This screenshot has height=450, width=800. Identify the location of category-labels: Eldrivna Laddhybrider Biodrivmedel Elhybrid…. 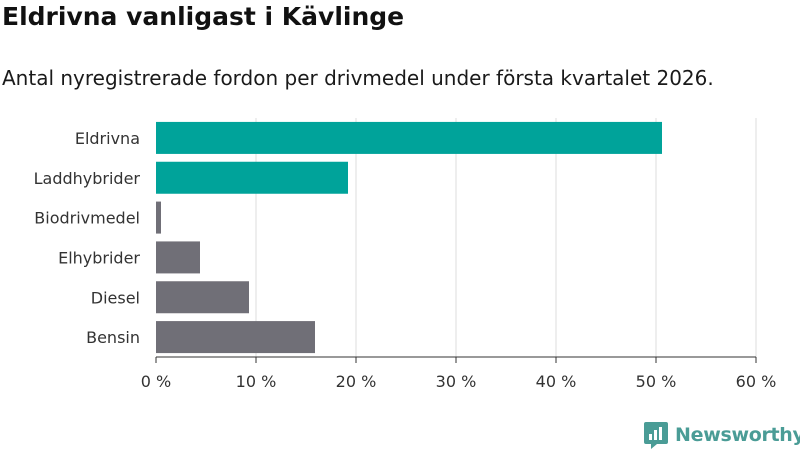
(87, 238).